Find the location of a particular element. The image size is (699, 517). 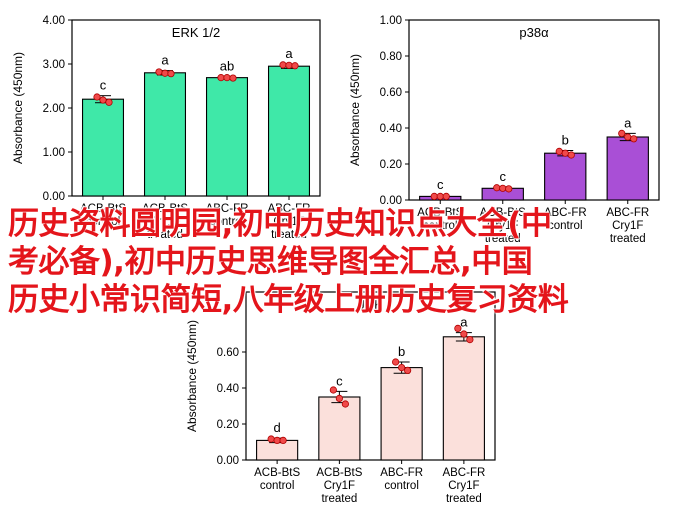

y-tick-label: 1.00 is located at coordinates (391, 21).